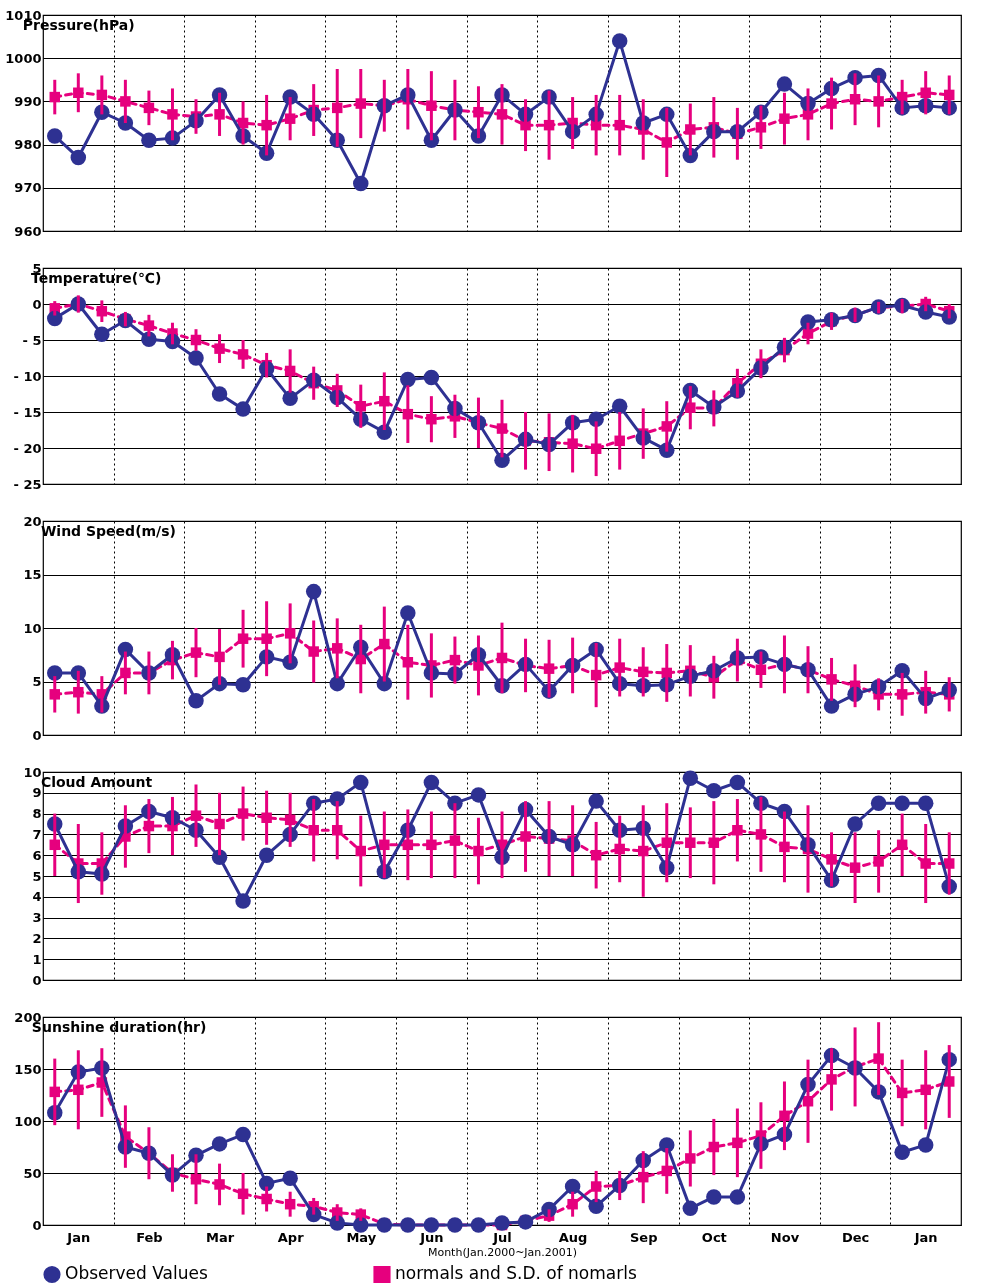 This screenshot has height=1288, width=983. I want to click on x-tick-label: May, so click(361, 1237).